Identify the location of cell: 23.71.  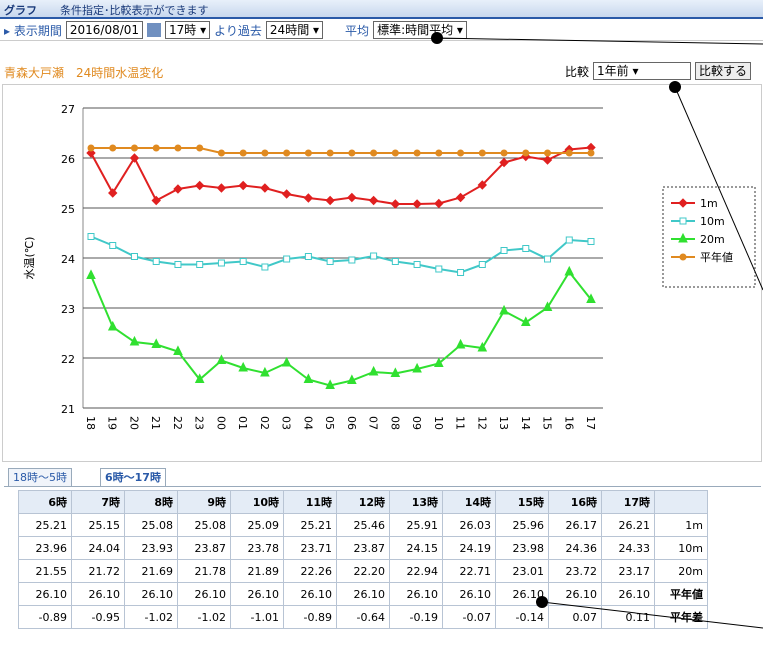
(310, 548).